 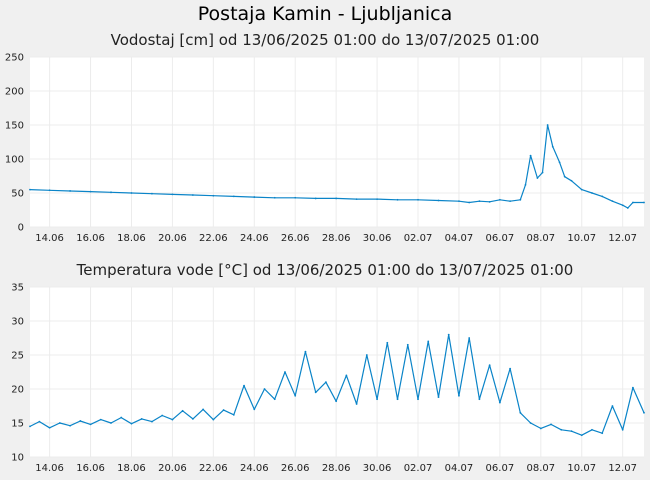 What do you see at coordinates (622, 468) in the screenshot?
I see `x-tick-label: 12.07` at bounding box center [622, 468].